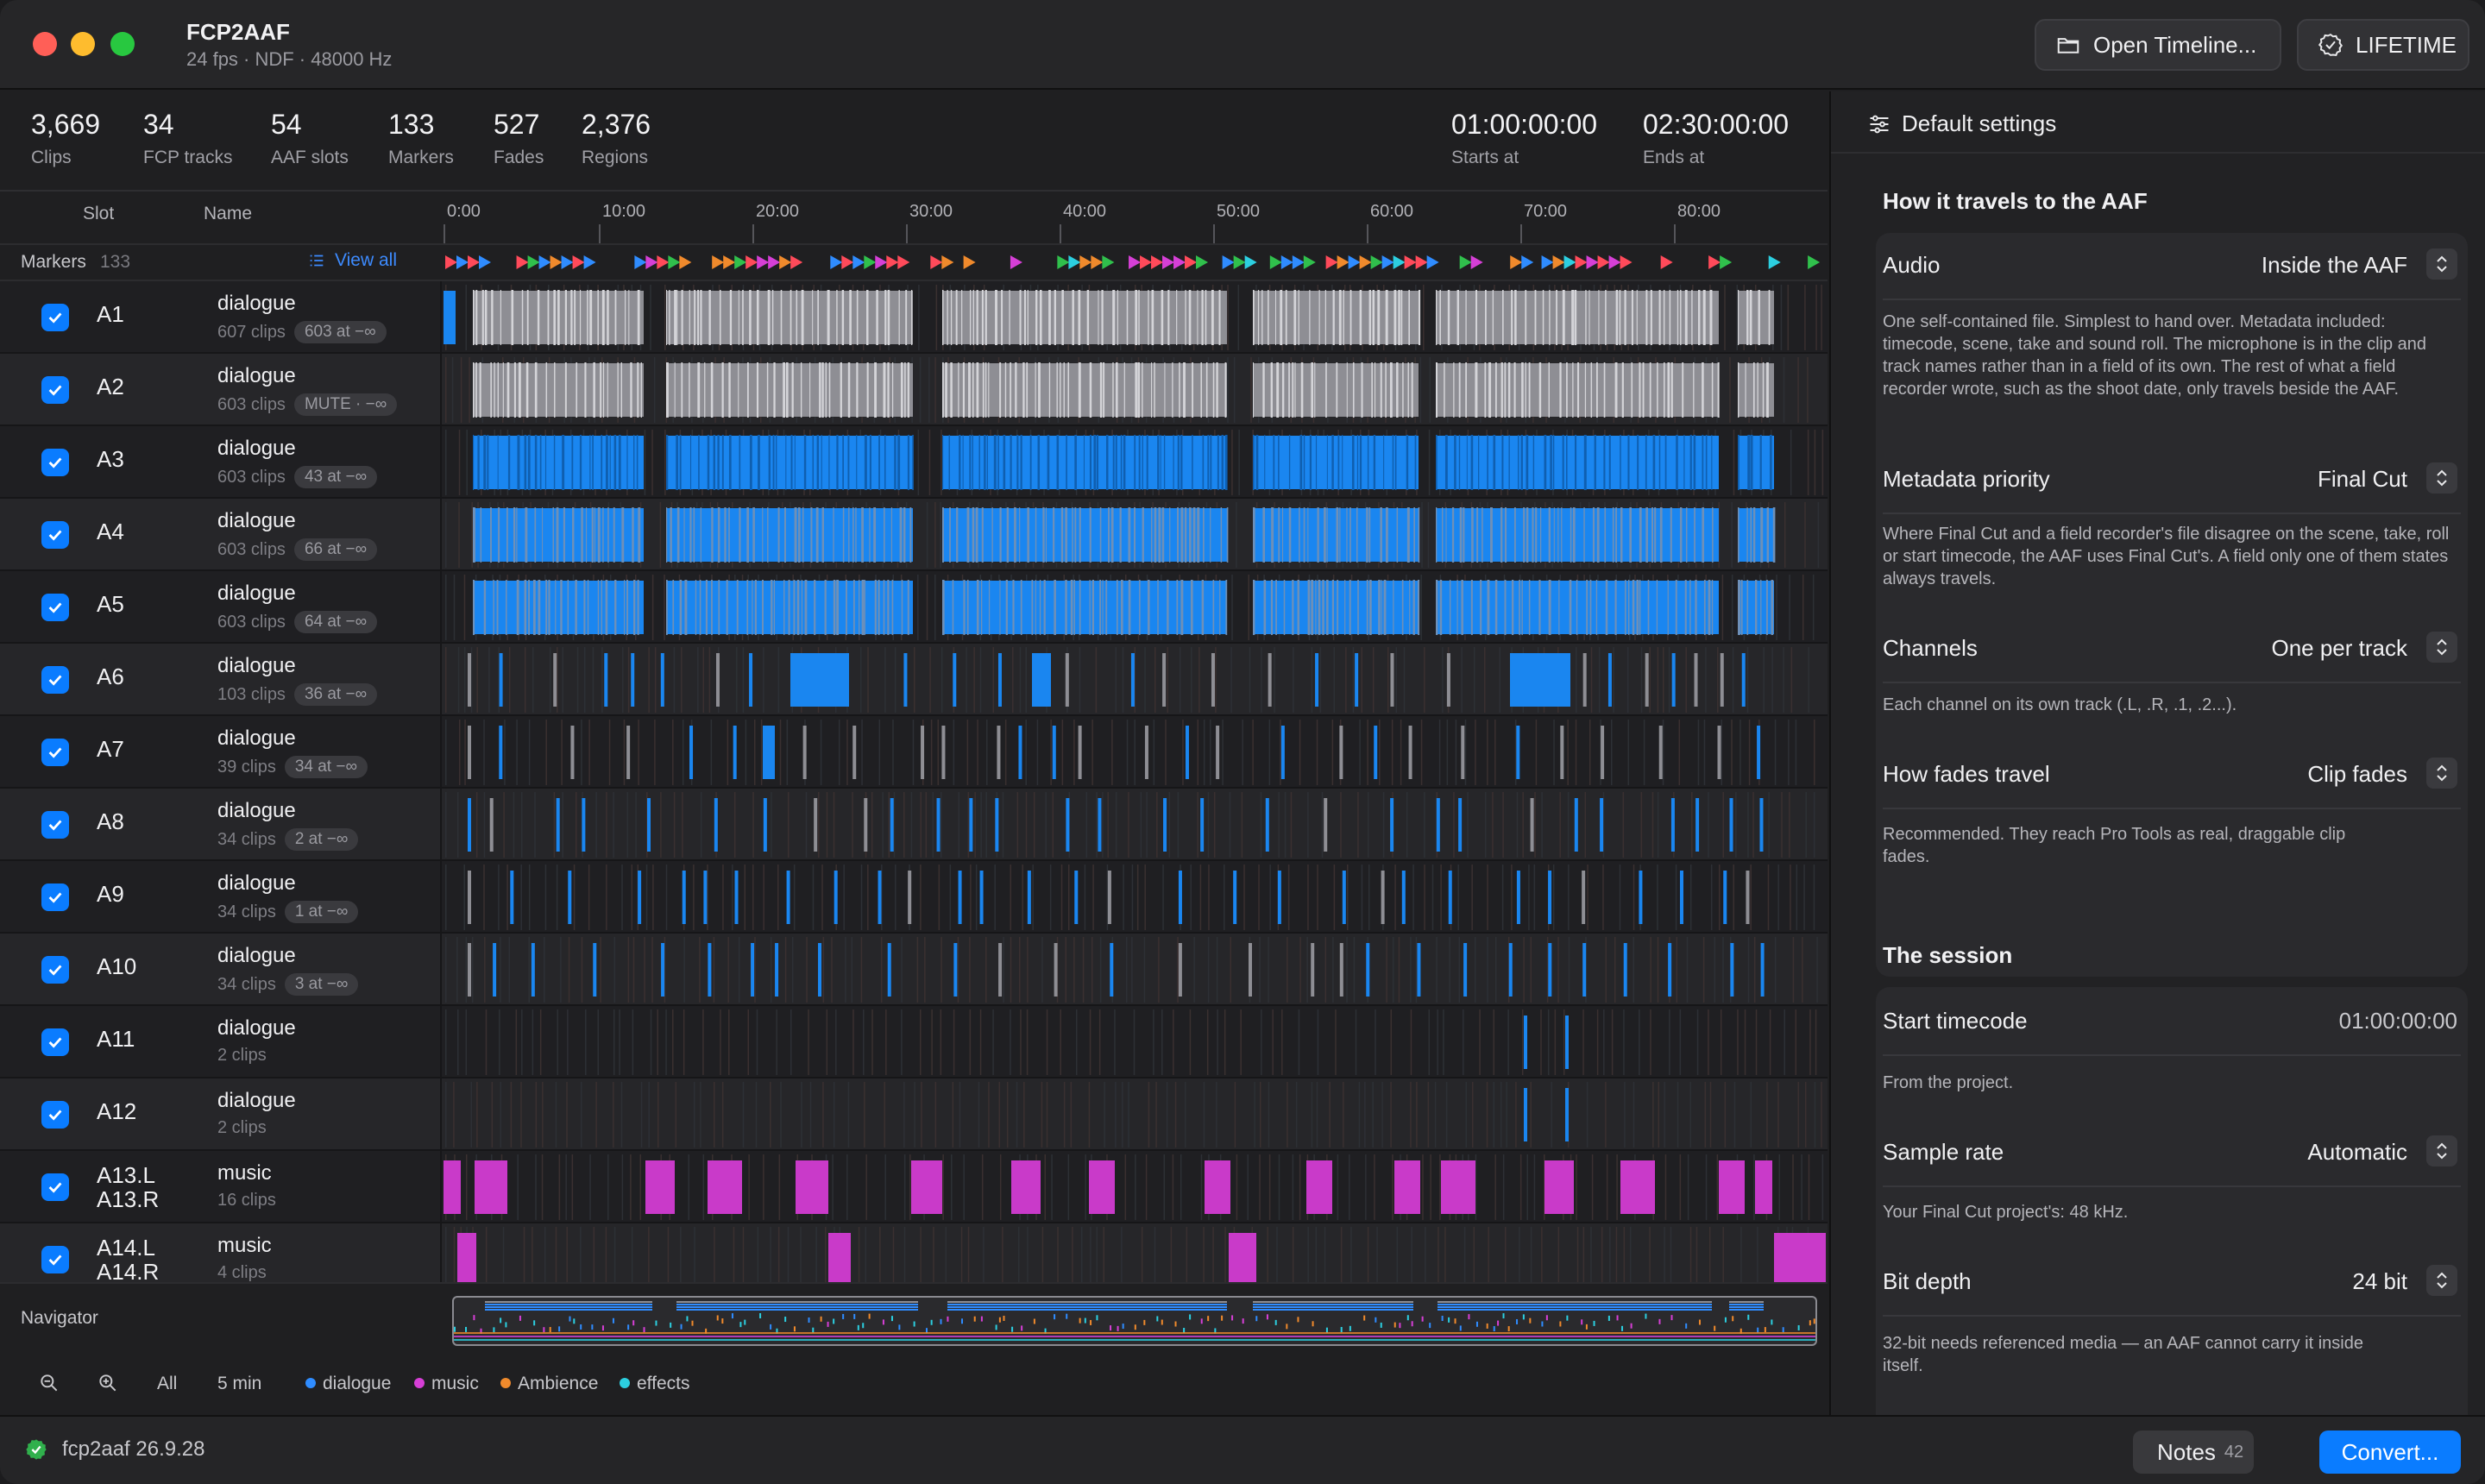 This screenshot has height=1484, width=2485. Describe the element at coordinates (914, 825) in the screenshot. I see `track-row: A8 dialogue 34 clips 2 at −∞` at that location.